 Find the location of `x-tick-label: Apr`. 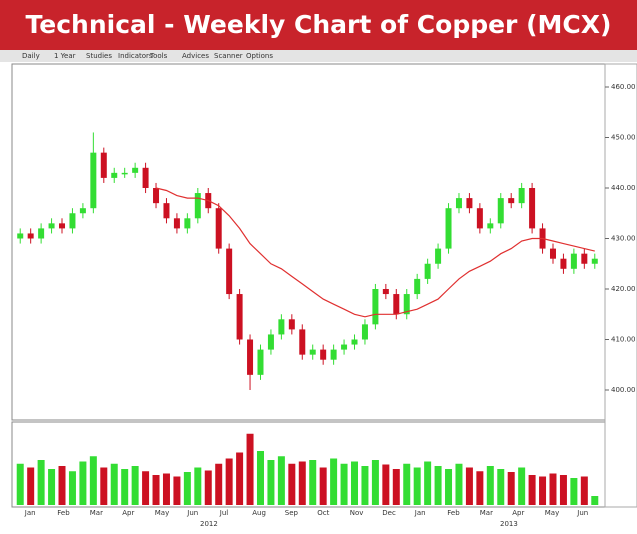

x-tick-label: Apr is located at coordinates (518, 513).